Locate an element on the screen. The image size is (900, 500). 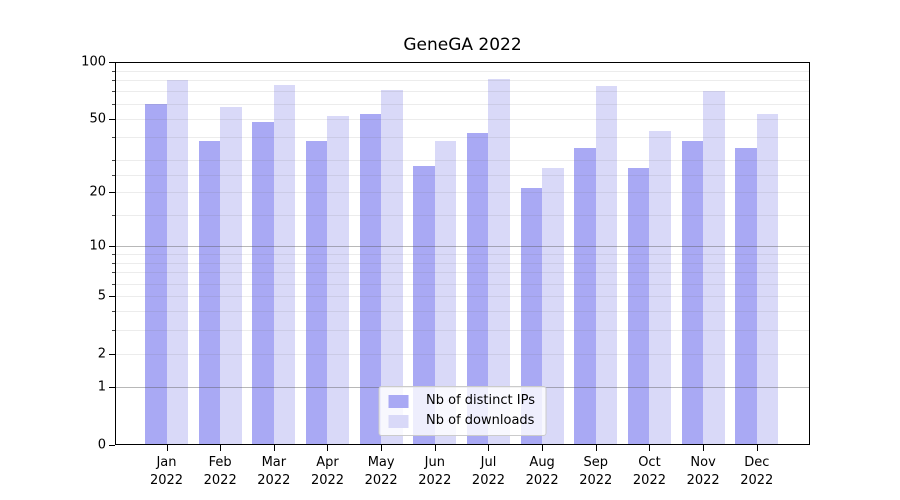
y-tick-label: 20 is located at coordinates (97, 192).